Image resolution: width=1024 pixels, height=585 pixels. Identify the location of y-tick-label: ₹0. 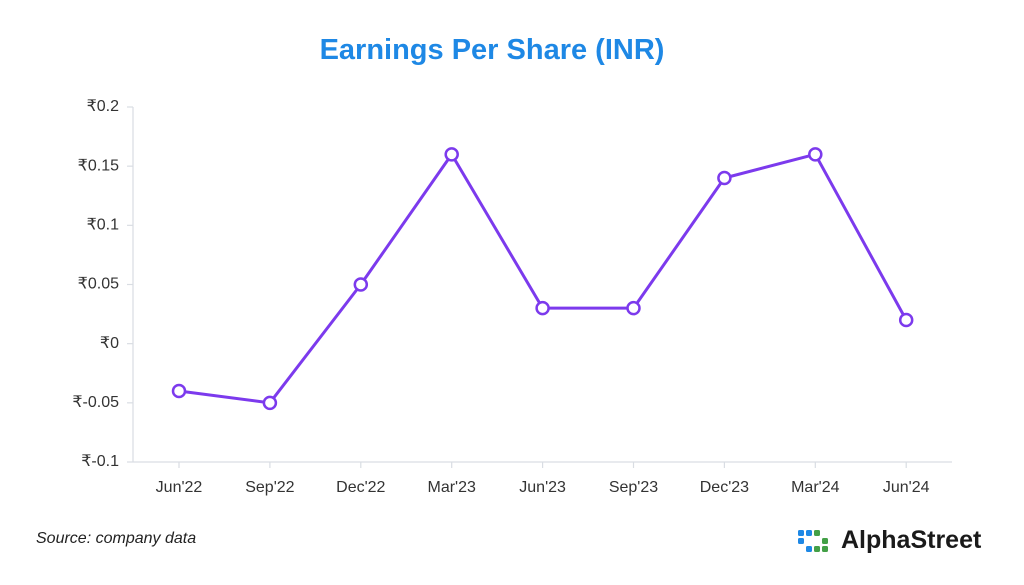
(109, 343).